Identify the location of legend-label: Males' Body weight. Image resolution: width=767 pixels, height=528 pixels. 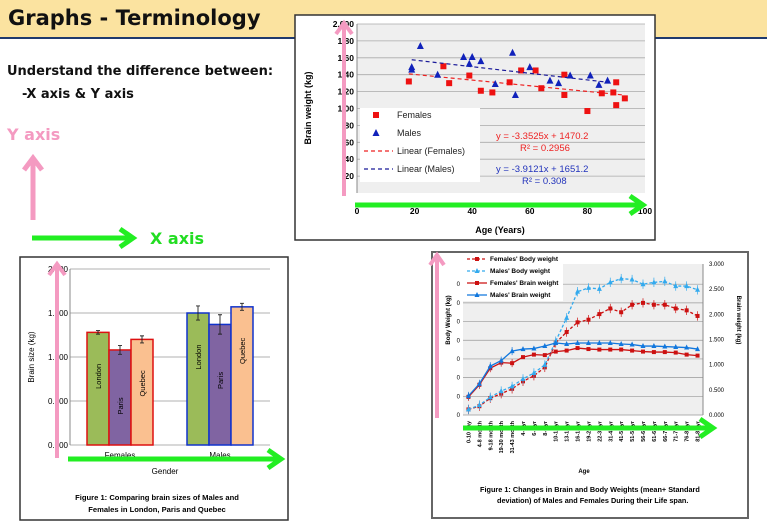
(520, 271).